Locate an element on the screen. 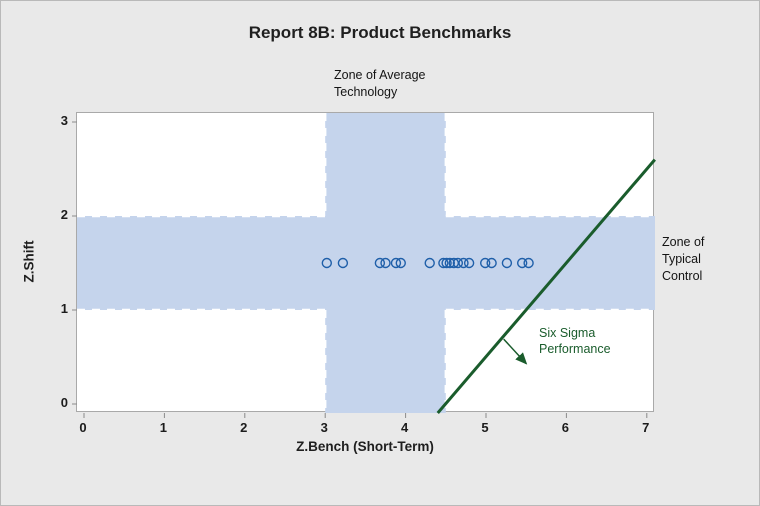 This screenshot has width=760, height=506. y-axis-label: Z.Shift is located at coordinates (29, 261).